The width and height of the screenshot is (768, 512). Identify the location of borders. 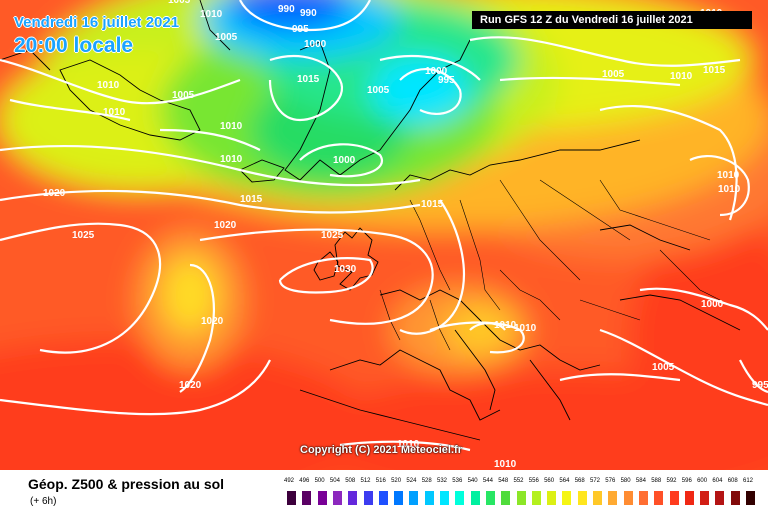
(550, 265).